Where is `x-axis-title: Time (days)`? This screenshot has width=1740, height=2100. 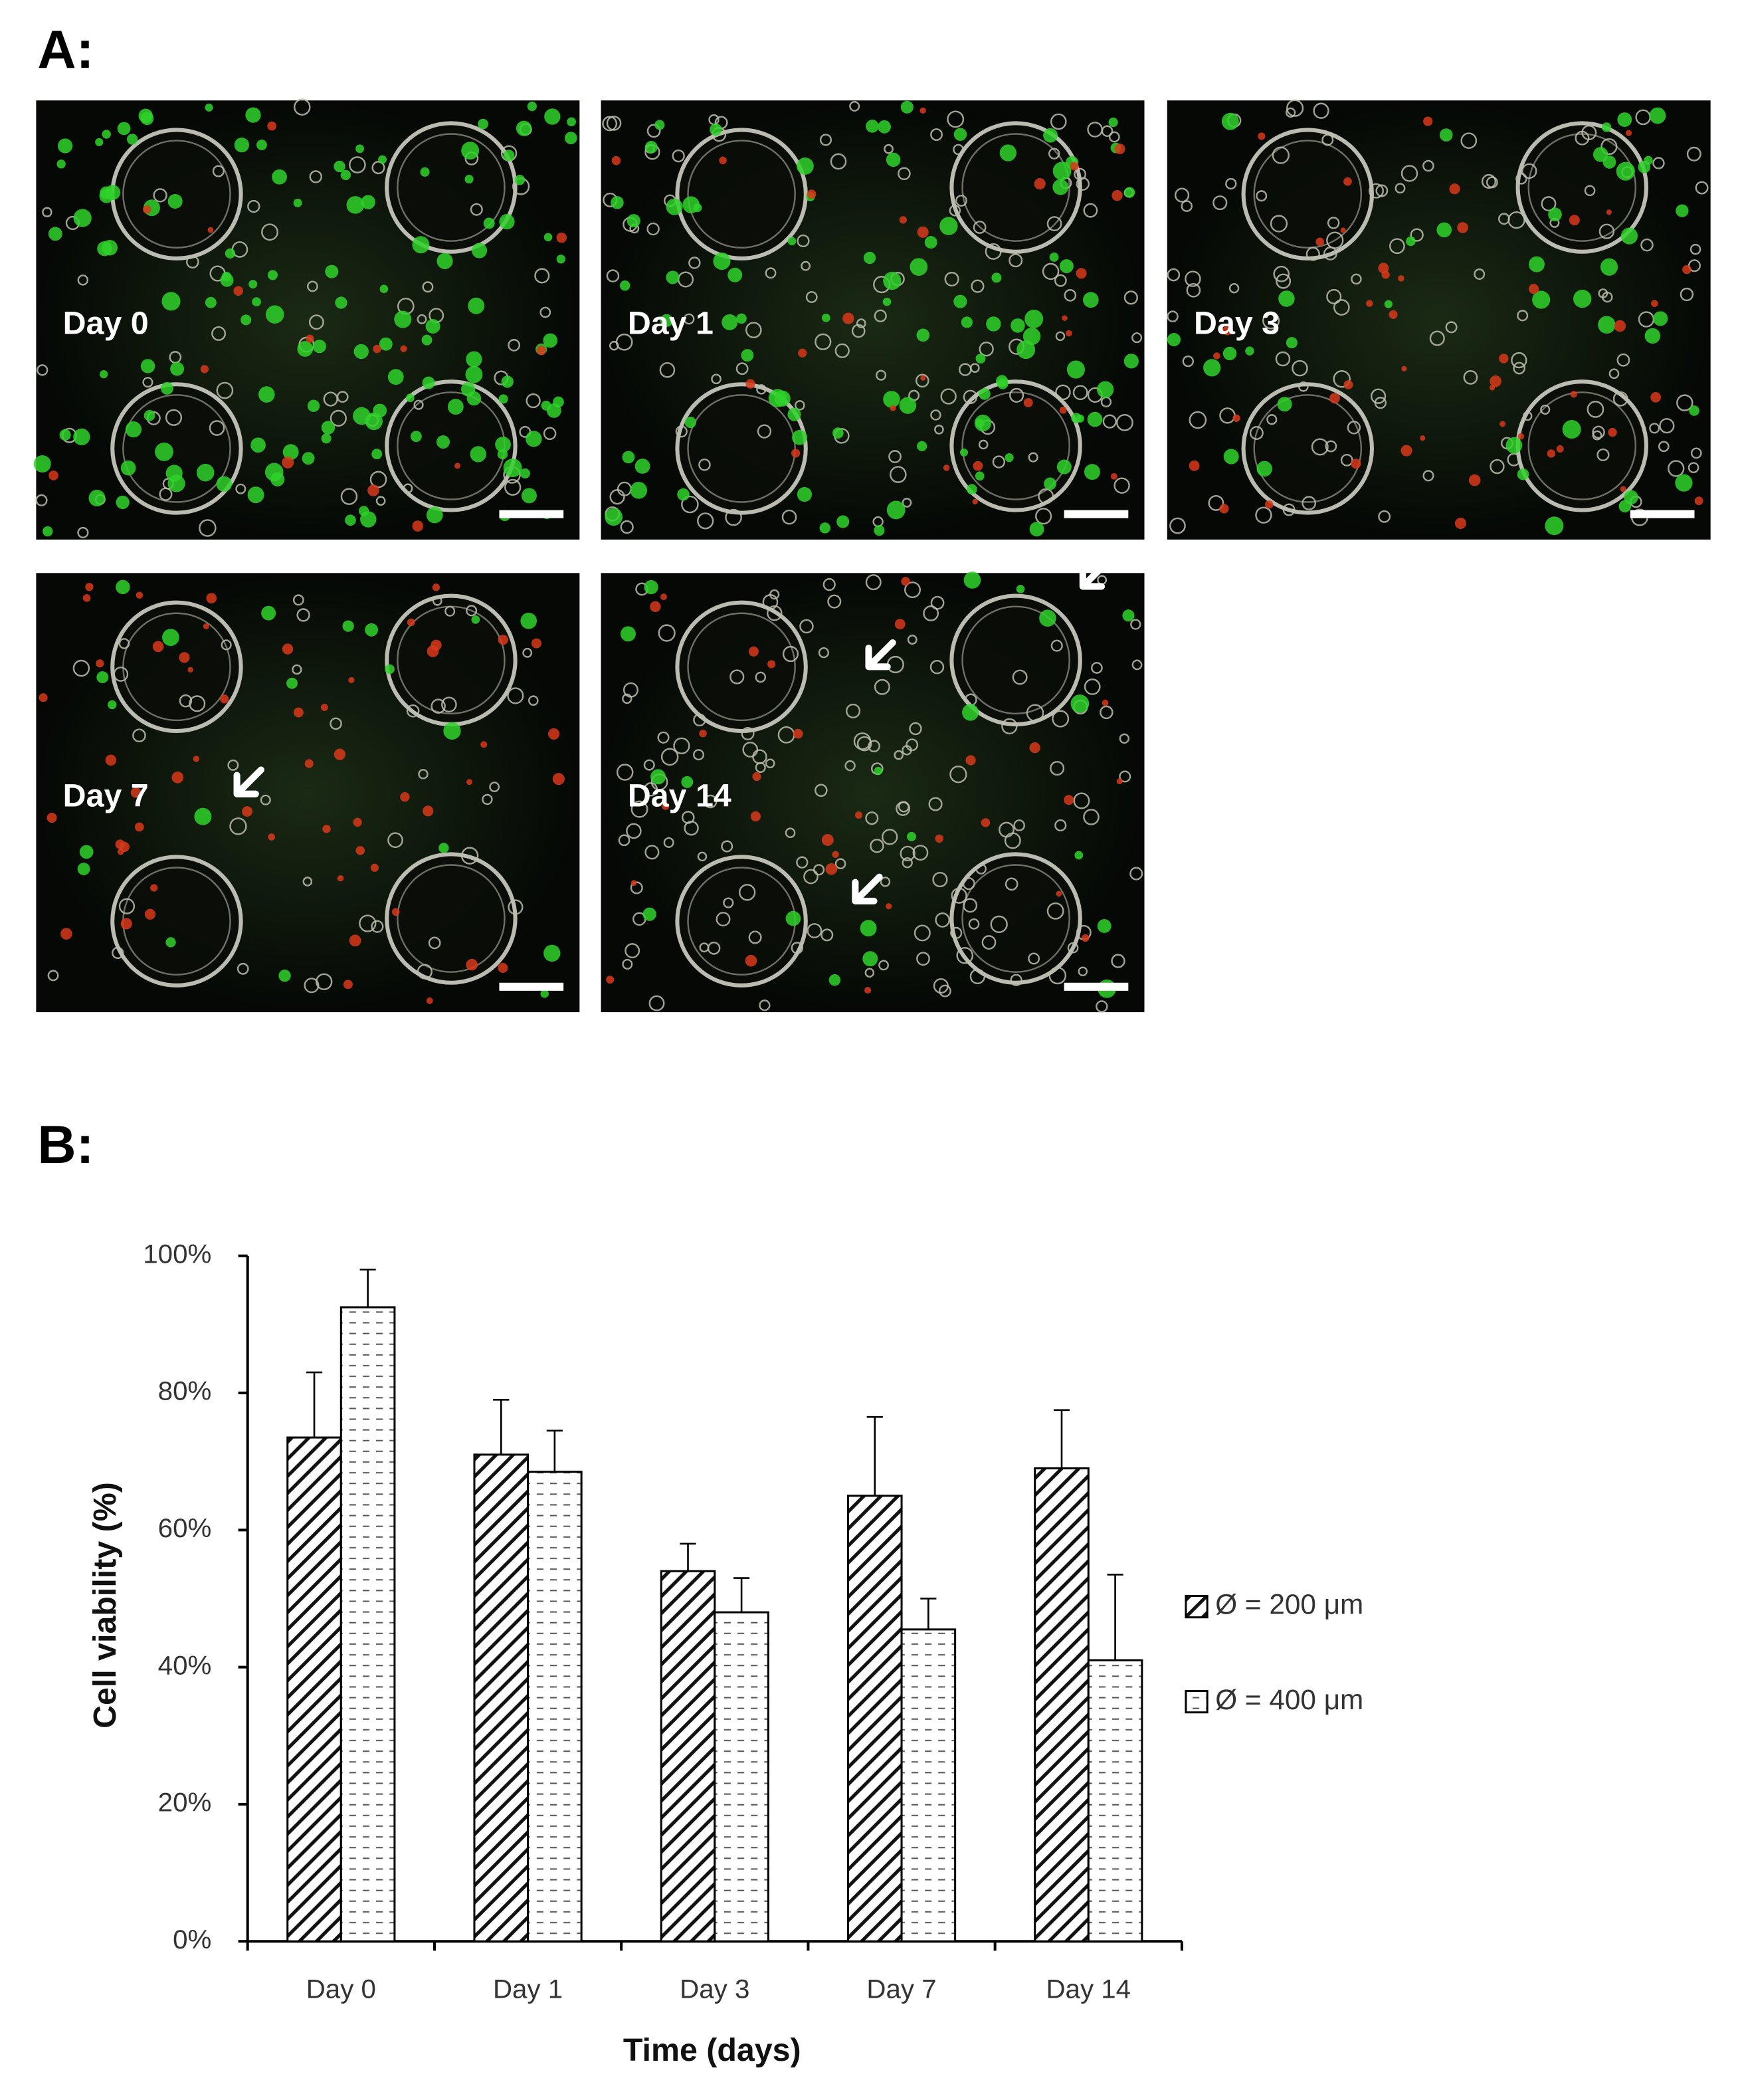
x-axis-title: Time (days) is located at coordinates (712, 2050).